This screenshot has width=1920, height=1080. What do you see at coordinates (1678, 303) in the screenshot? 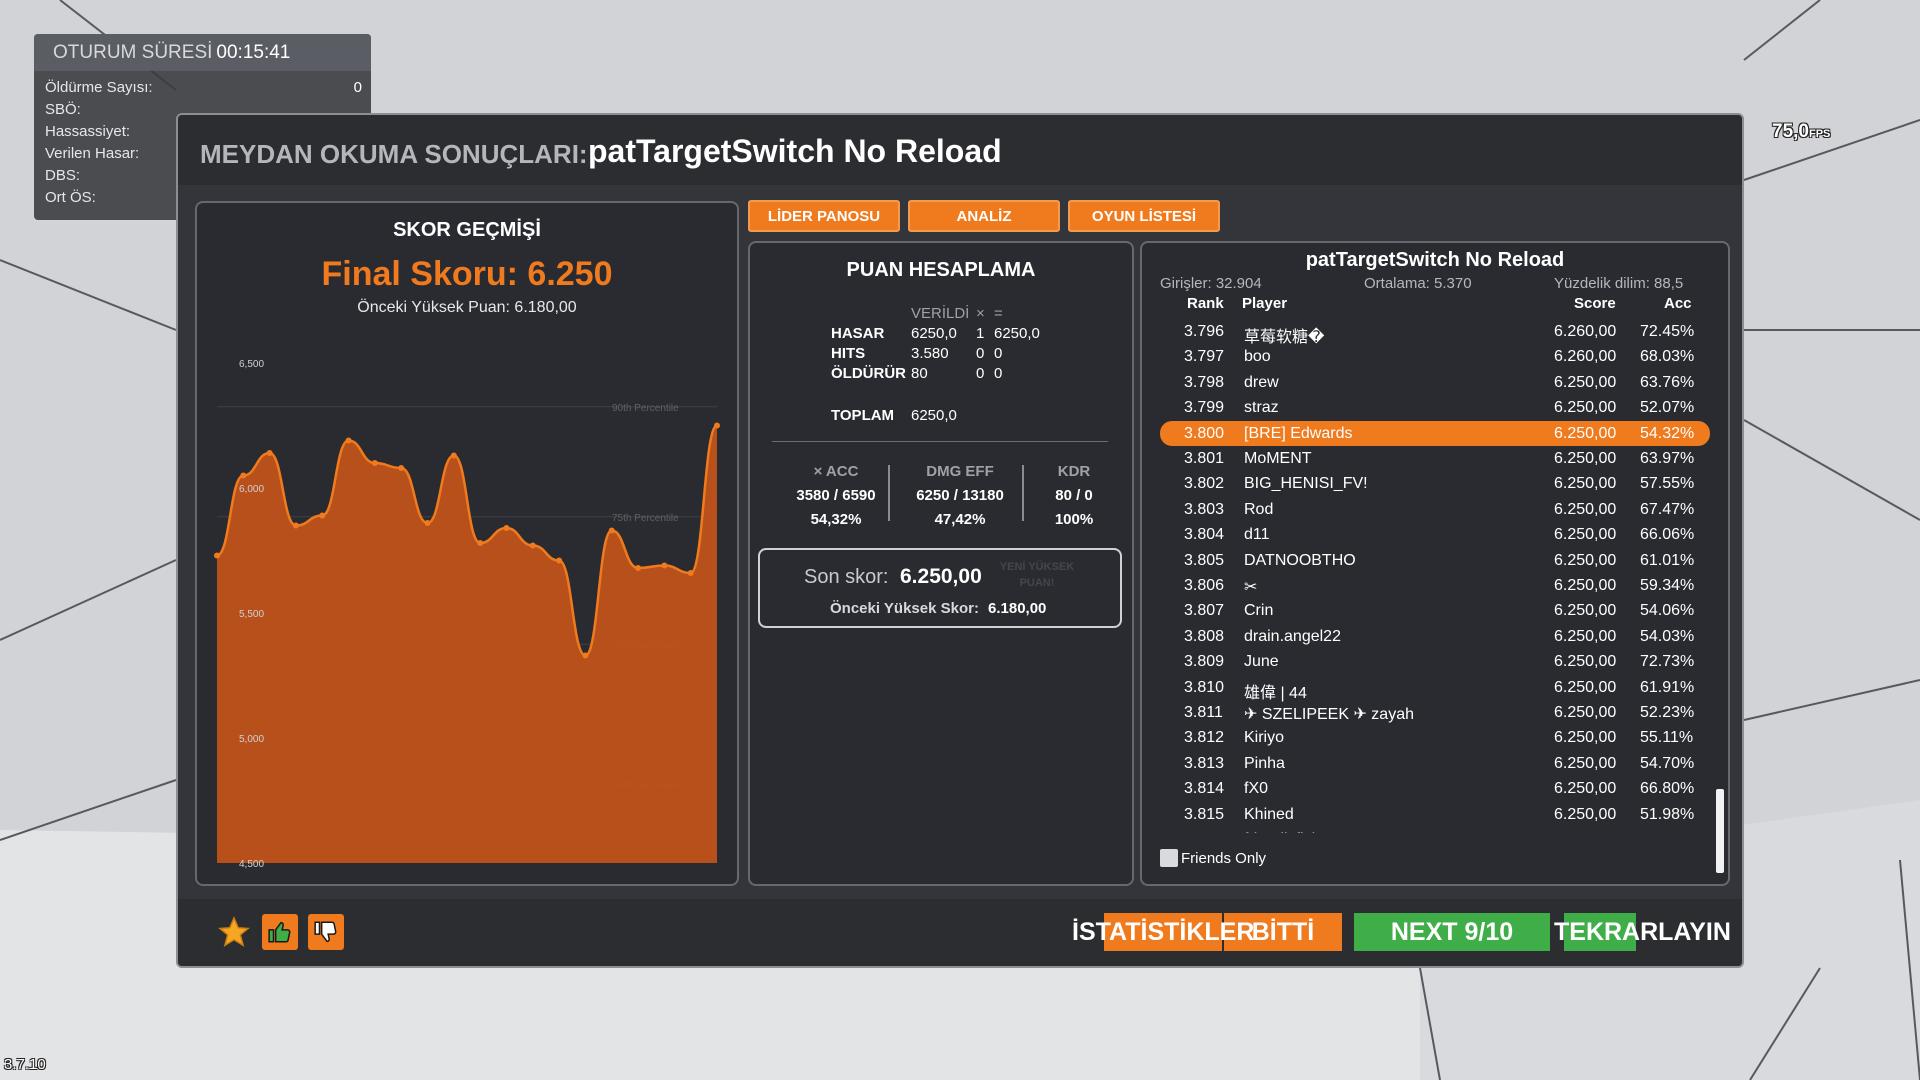
I see `column-acc: Acc` at bounding box center [1678, 303].